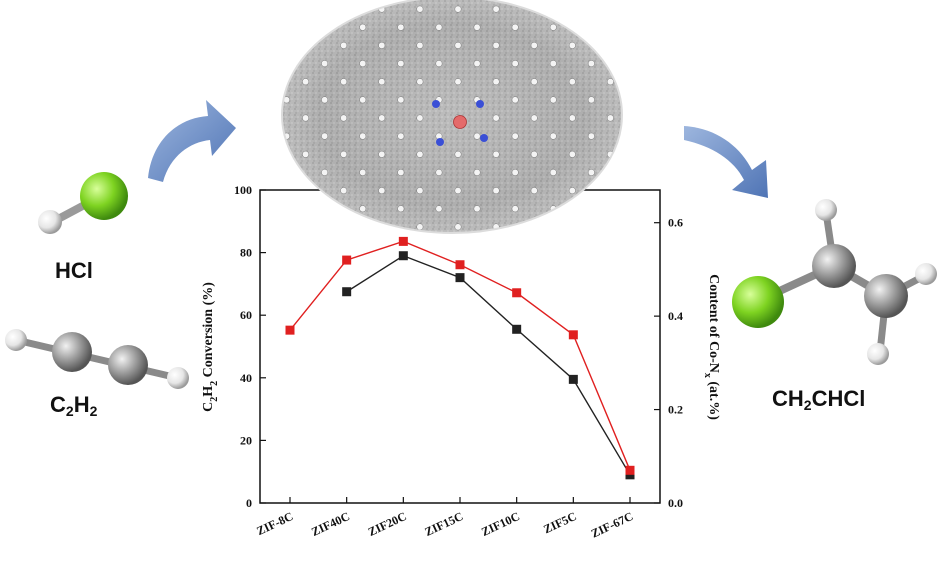 Image resolution: width=948 pixels, height=562 pixels. Describe the element at coordinates (387, 524) in the screenshot. I see `x-tick-label: ZIF20C` at that location.